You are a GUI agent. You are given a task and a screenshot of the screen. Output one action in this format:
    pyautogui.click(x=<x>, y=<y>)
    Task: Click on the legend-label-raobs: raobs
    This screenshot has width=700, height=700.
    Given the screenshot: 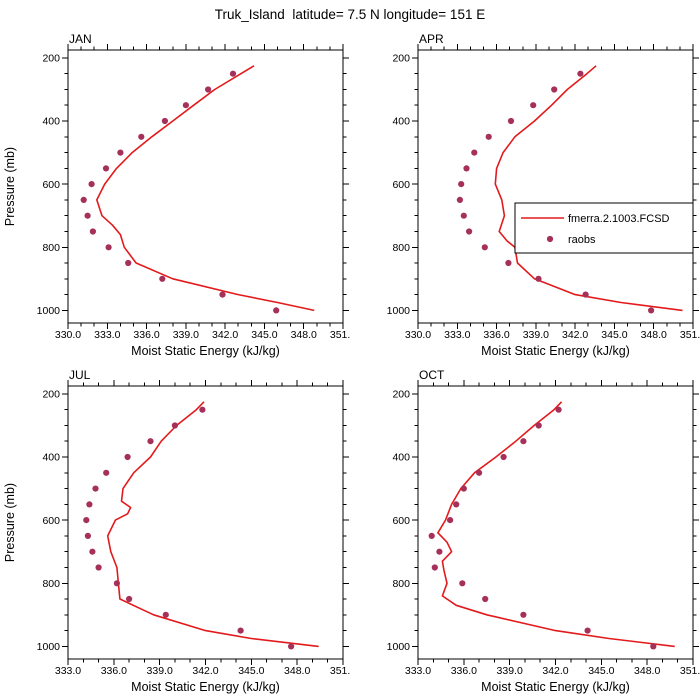 What is the action you would take?
    pyautogui.click(x=582, y=240)
    